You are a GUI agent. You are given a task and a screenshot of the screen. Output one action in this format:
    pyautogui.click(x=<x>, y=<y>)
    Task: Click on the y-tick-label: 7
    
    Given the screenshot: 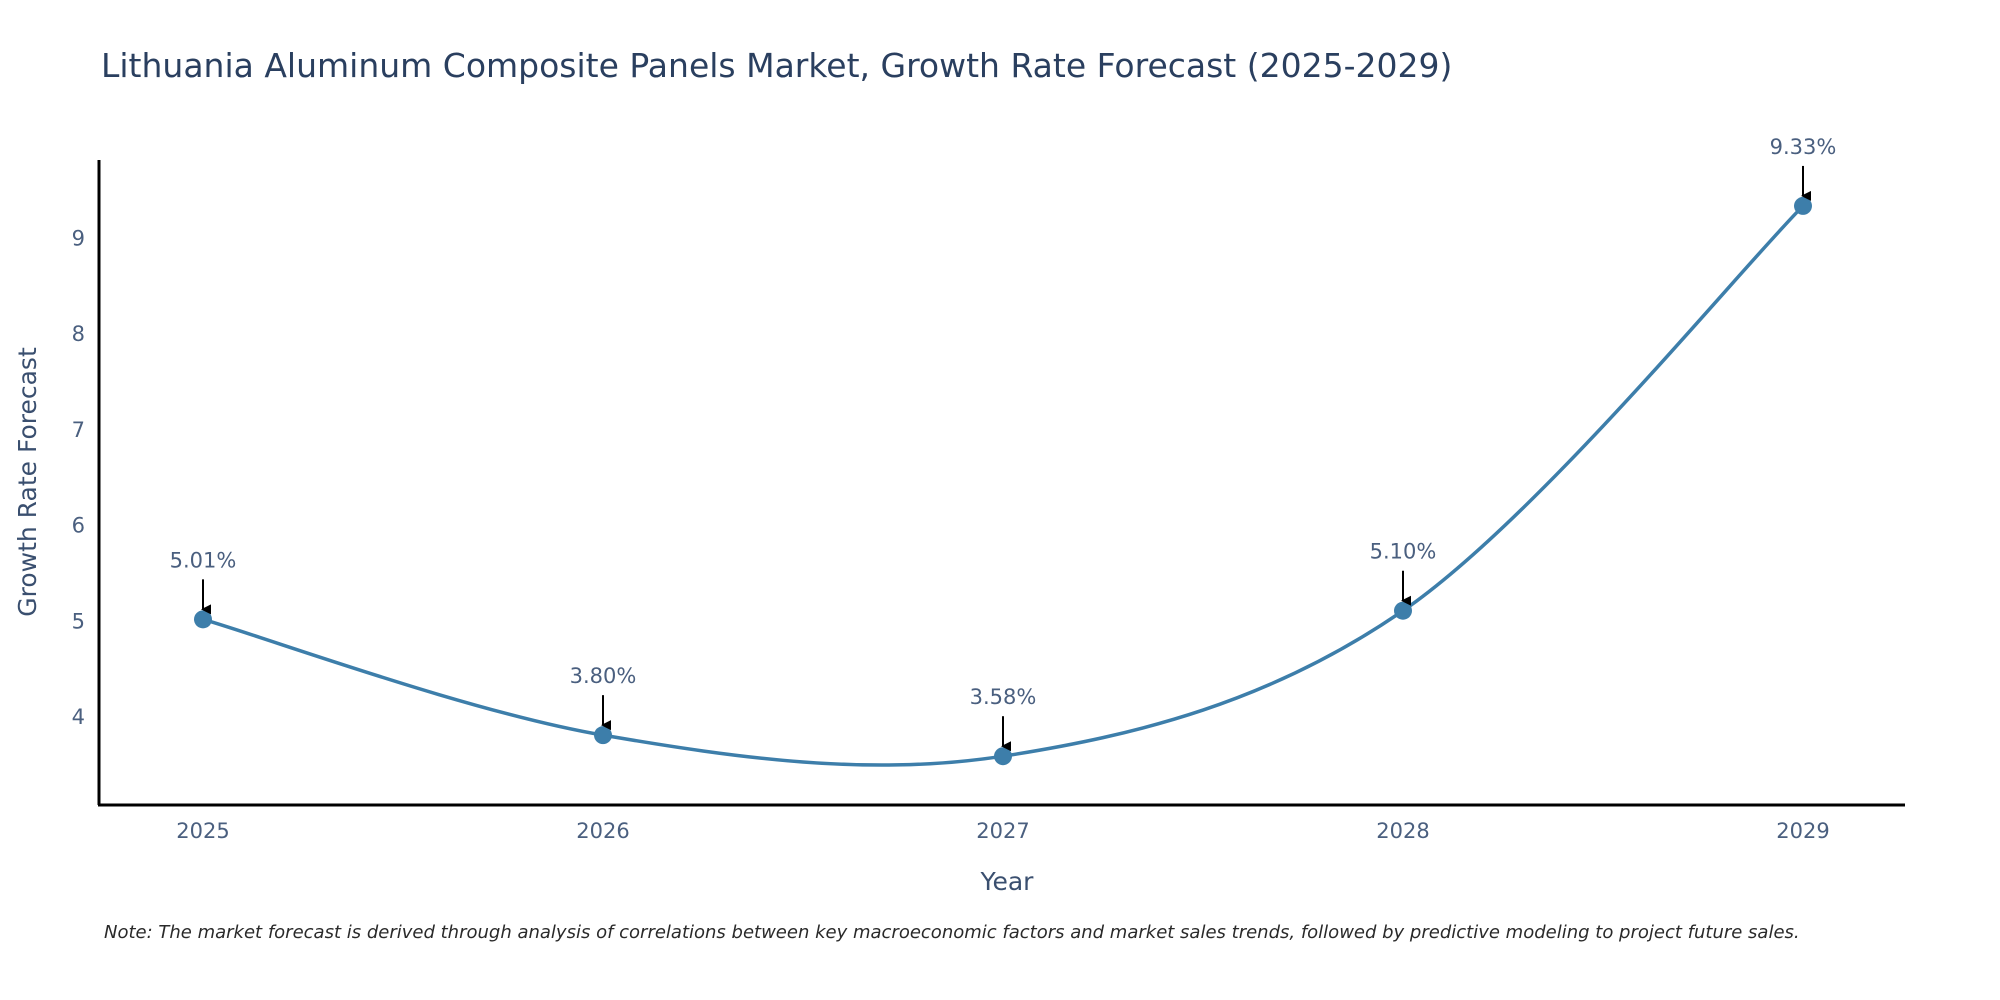 What is the action you would take?
    pyautogui.click(x=78, y=430)
    